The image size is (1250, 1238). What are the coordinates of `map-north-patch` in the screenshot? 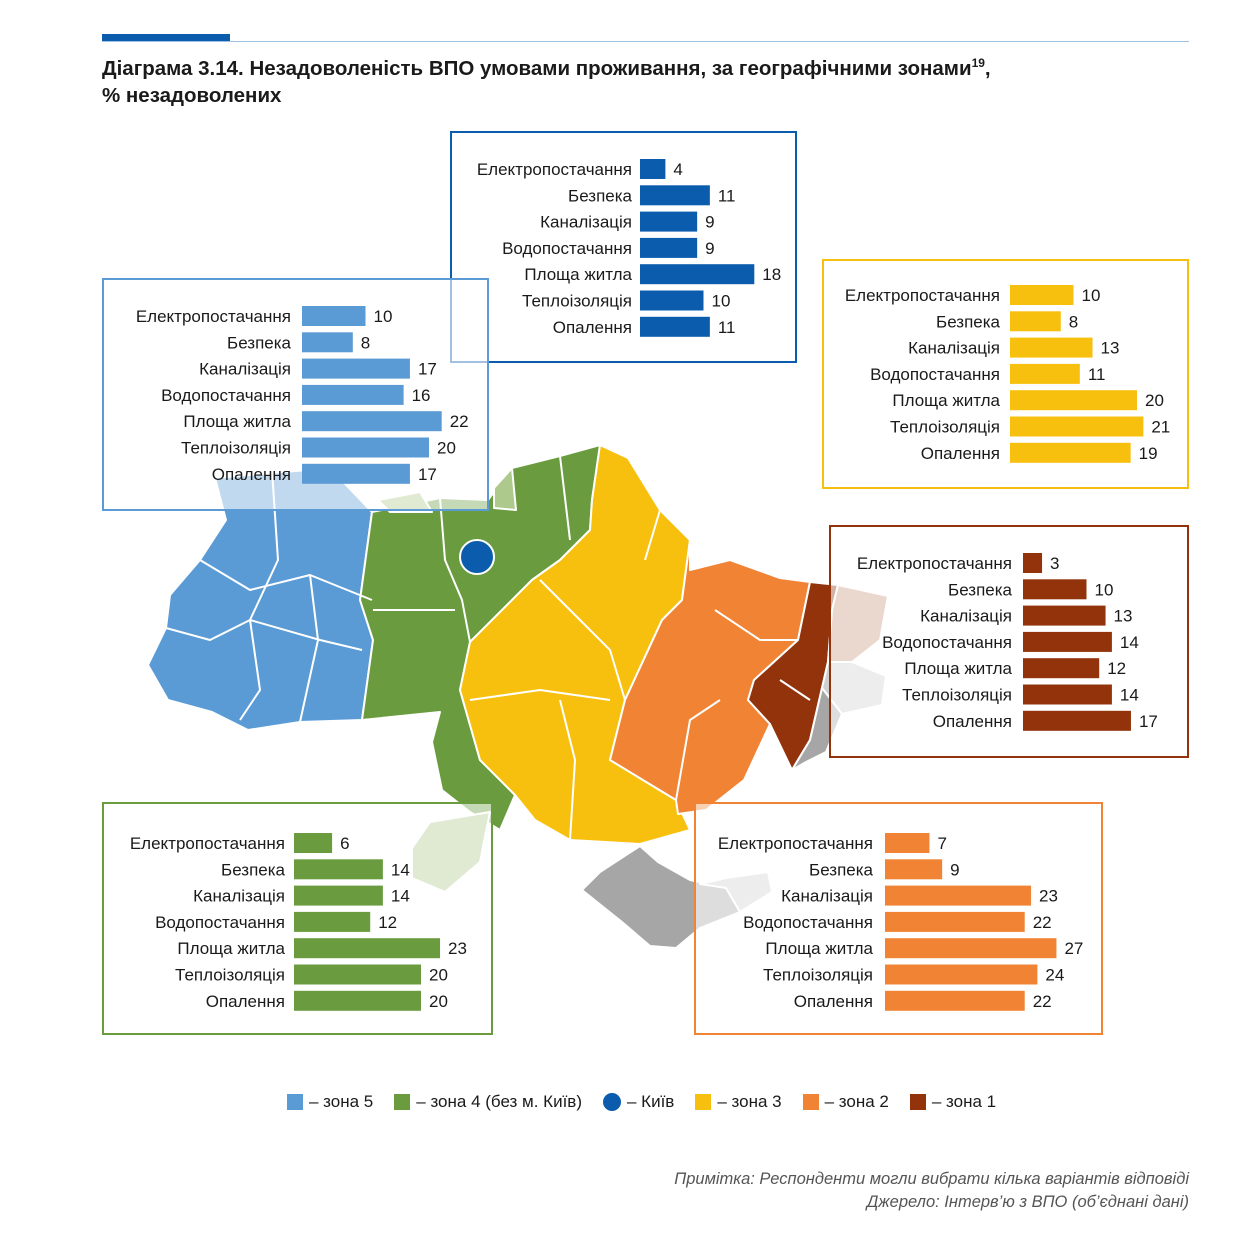 It's located at (505, 489).